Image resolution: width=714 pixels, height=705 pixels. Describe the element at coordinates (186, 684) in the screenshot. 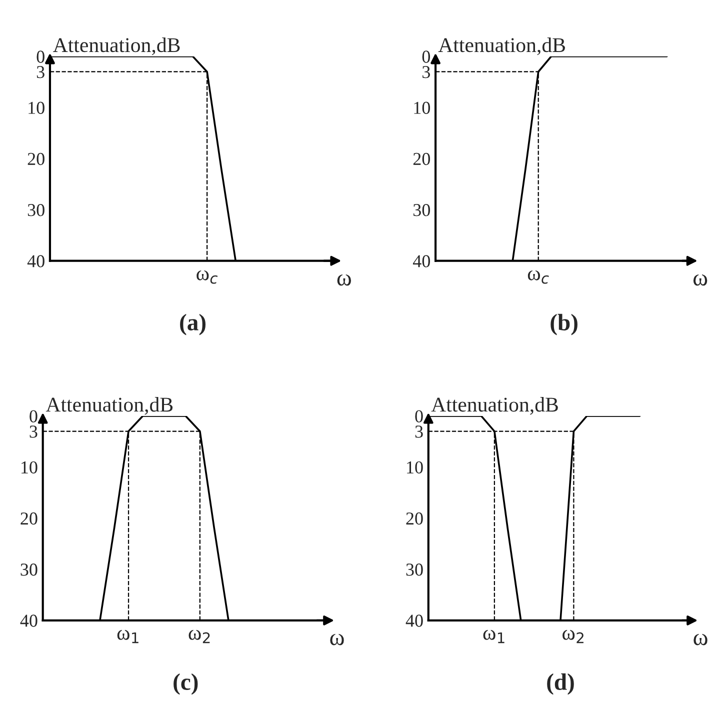

I see `text: (c)` at that location.